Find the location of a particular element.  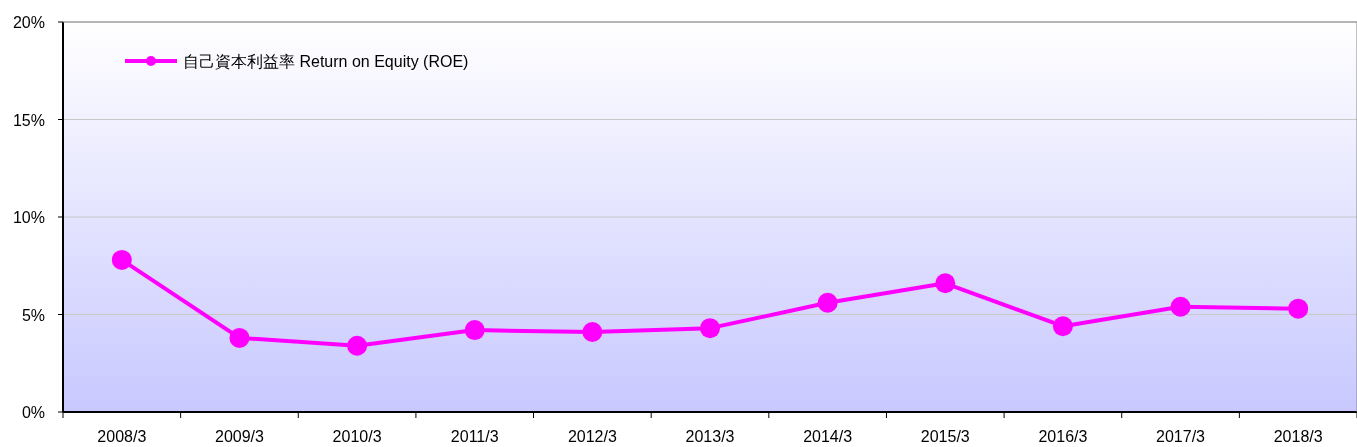

xtick-label: 2009/3 is located at coordinates (239, 436).